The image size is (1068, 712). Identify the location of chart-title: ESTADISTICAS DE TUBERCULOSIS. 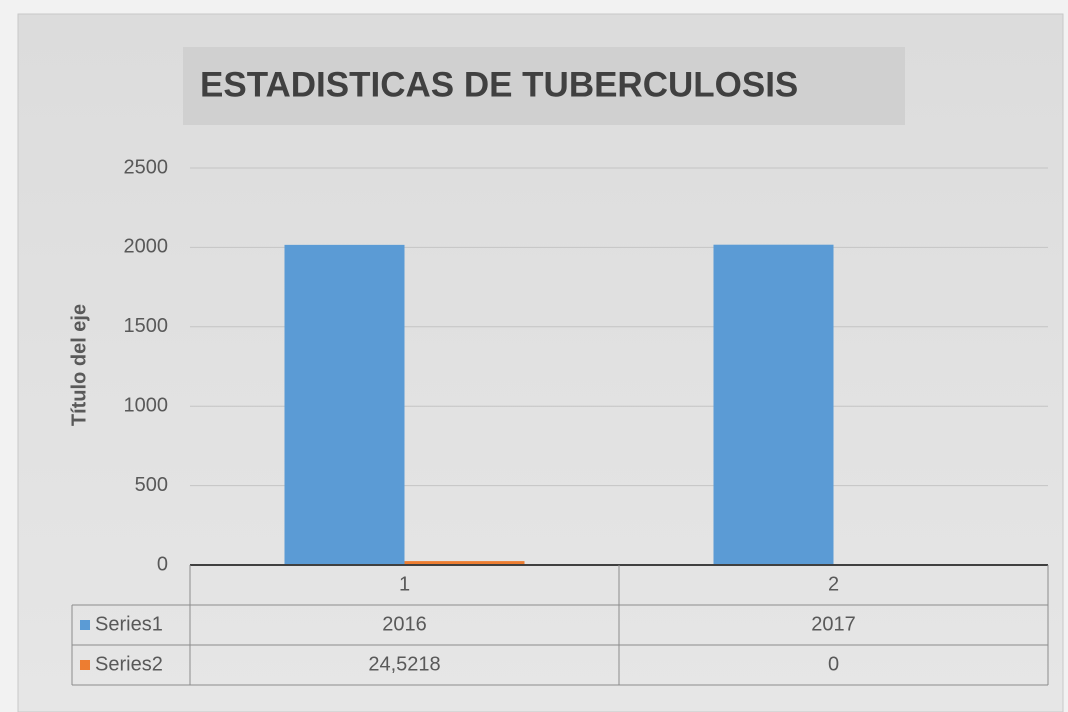
(499, 84).